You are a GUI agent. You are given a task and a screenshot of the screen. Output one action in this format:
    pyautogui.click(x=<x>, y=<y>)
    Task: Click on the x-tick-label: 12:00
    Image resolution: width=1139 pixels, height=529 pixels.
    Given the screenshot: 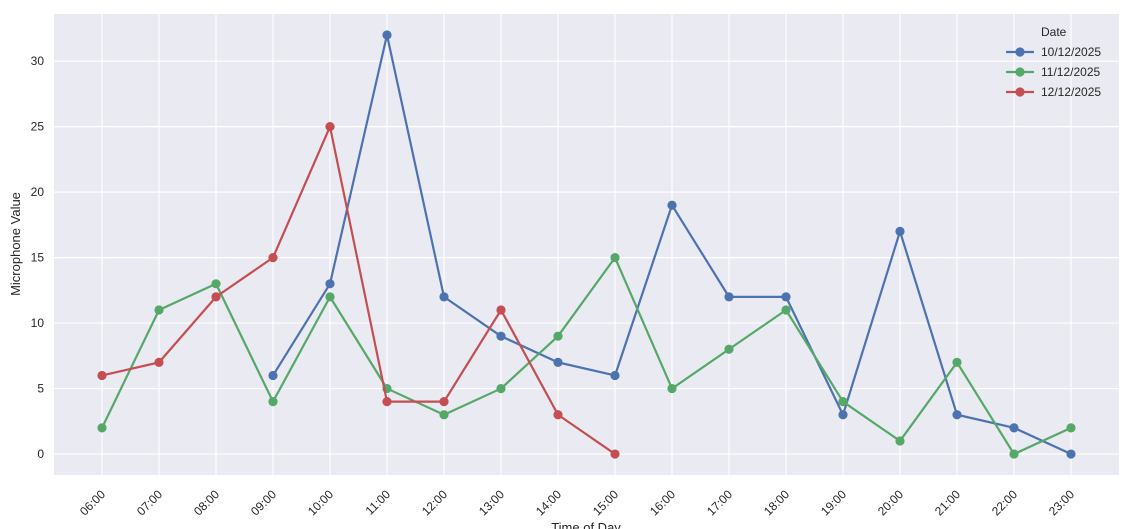 What is the action you would take?
    pyautogui.click(x=434, y=502)
    